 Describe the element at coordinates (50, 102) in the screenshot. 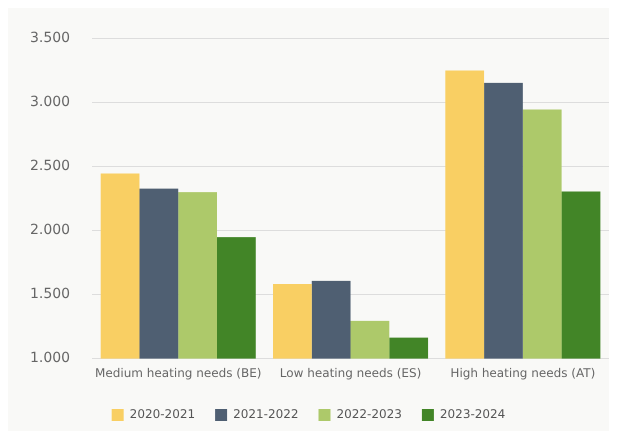

I see `y-tick-label: 3.000` at that location.